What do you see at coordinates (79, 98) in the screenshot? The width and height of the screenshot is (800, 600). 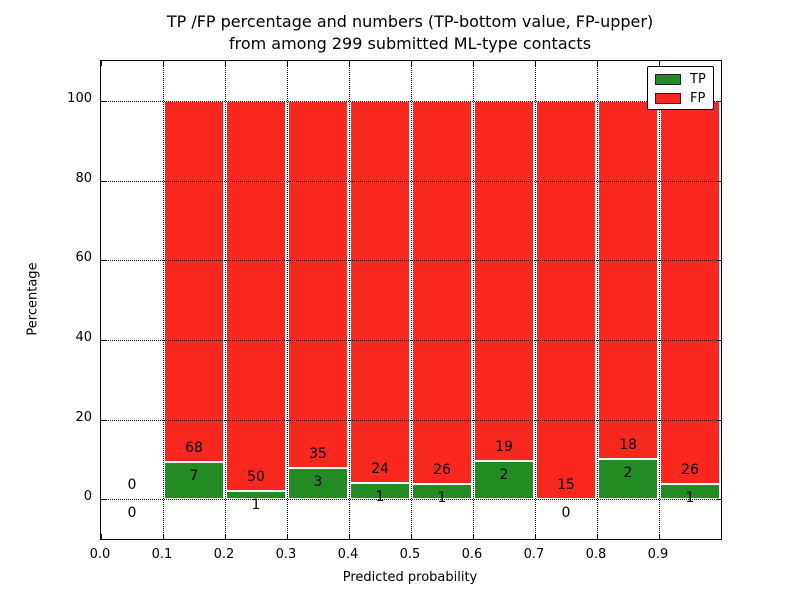 I see `y-tick-label: 100` at bounding box center [79, 98].